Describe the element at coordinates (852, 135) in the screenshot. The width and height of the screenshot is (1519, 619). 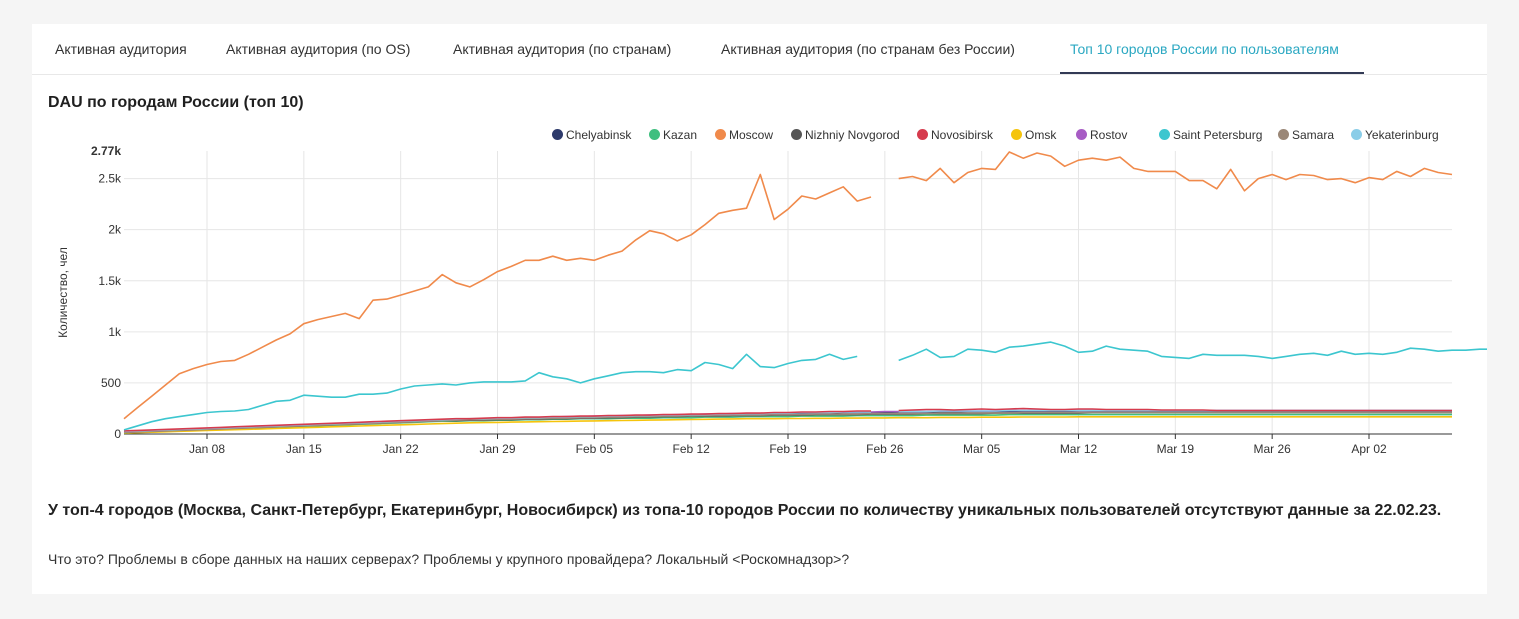
I see `legend-label: Nizhniy Novgorod` at that location.